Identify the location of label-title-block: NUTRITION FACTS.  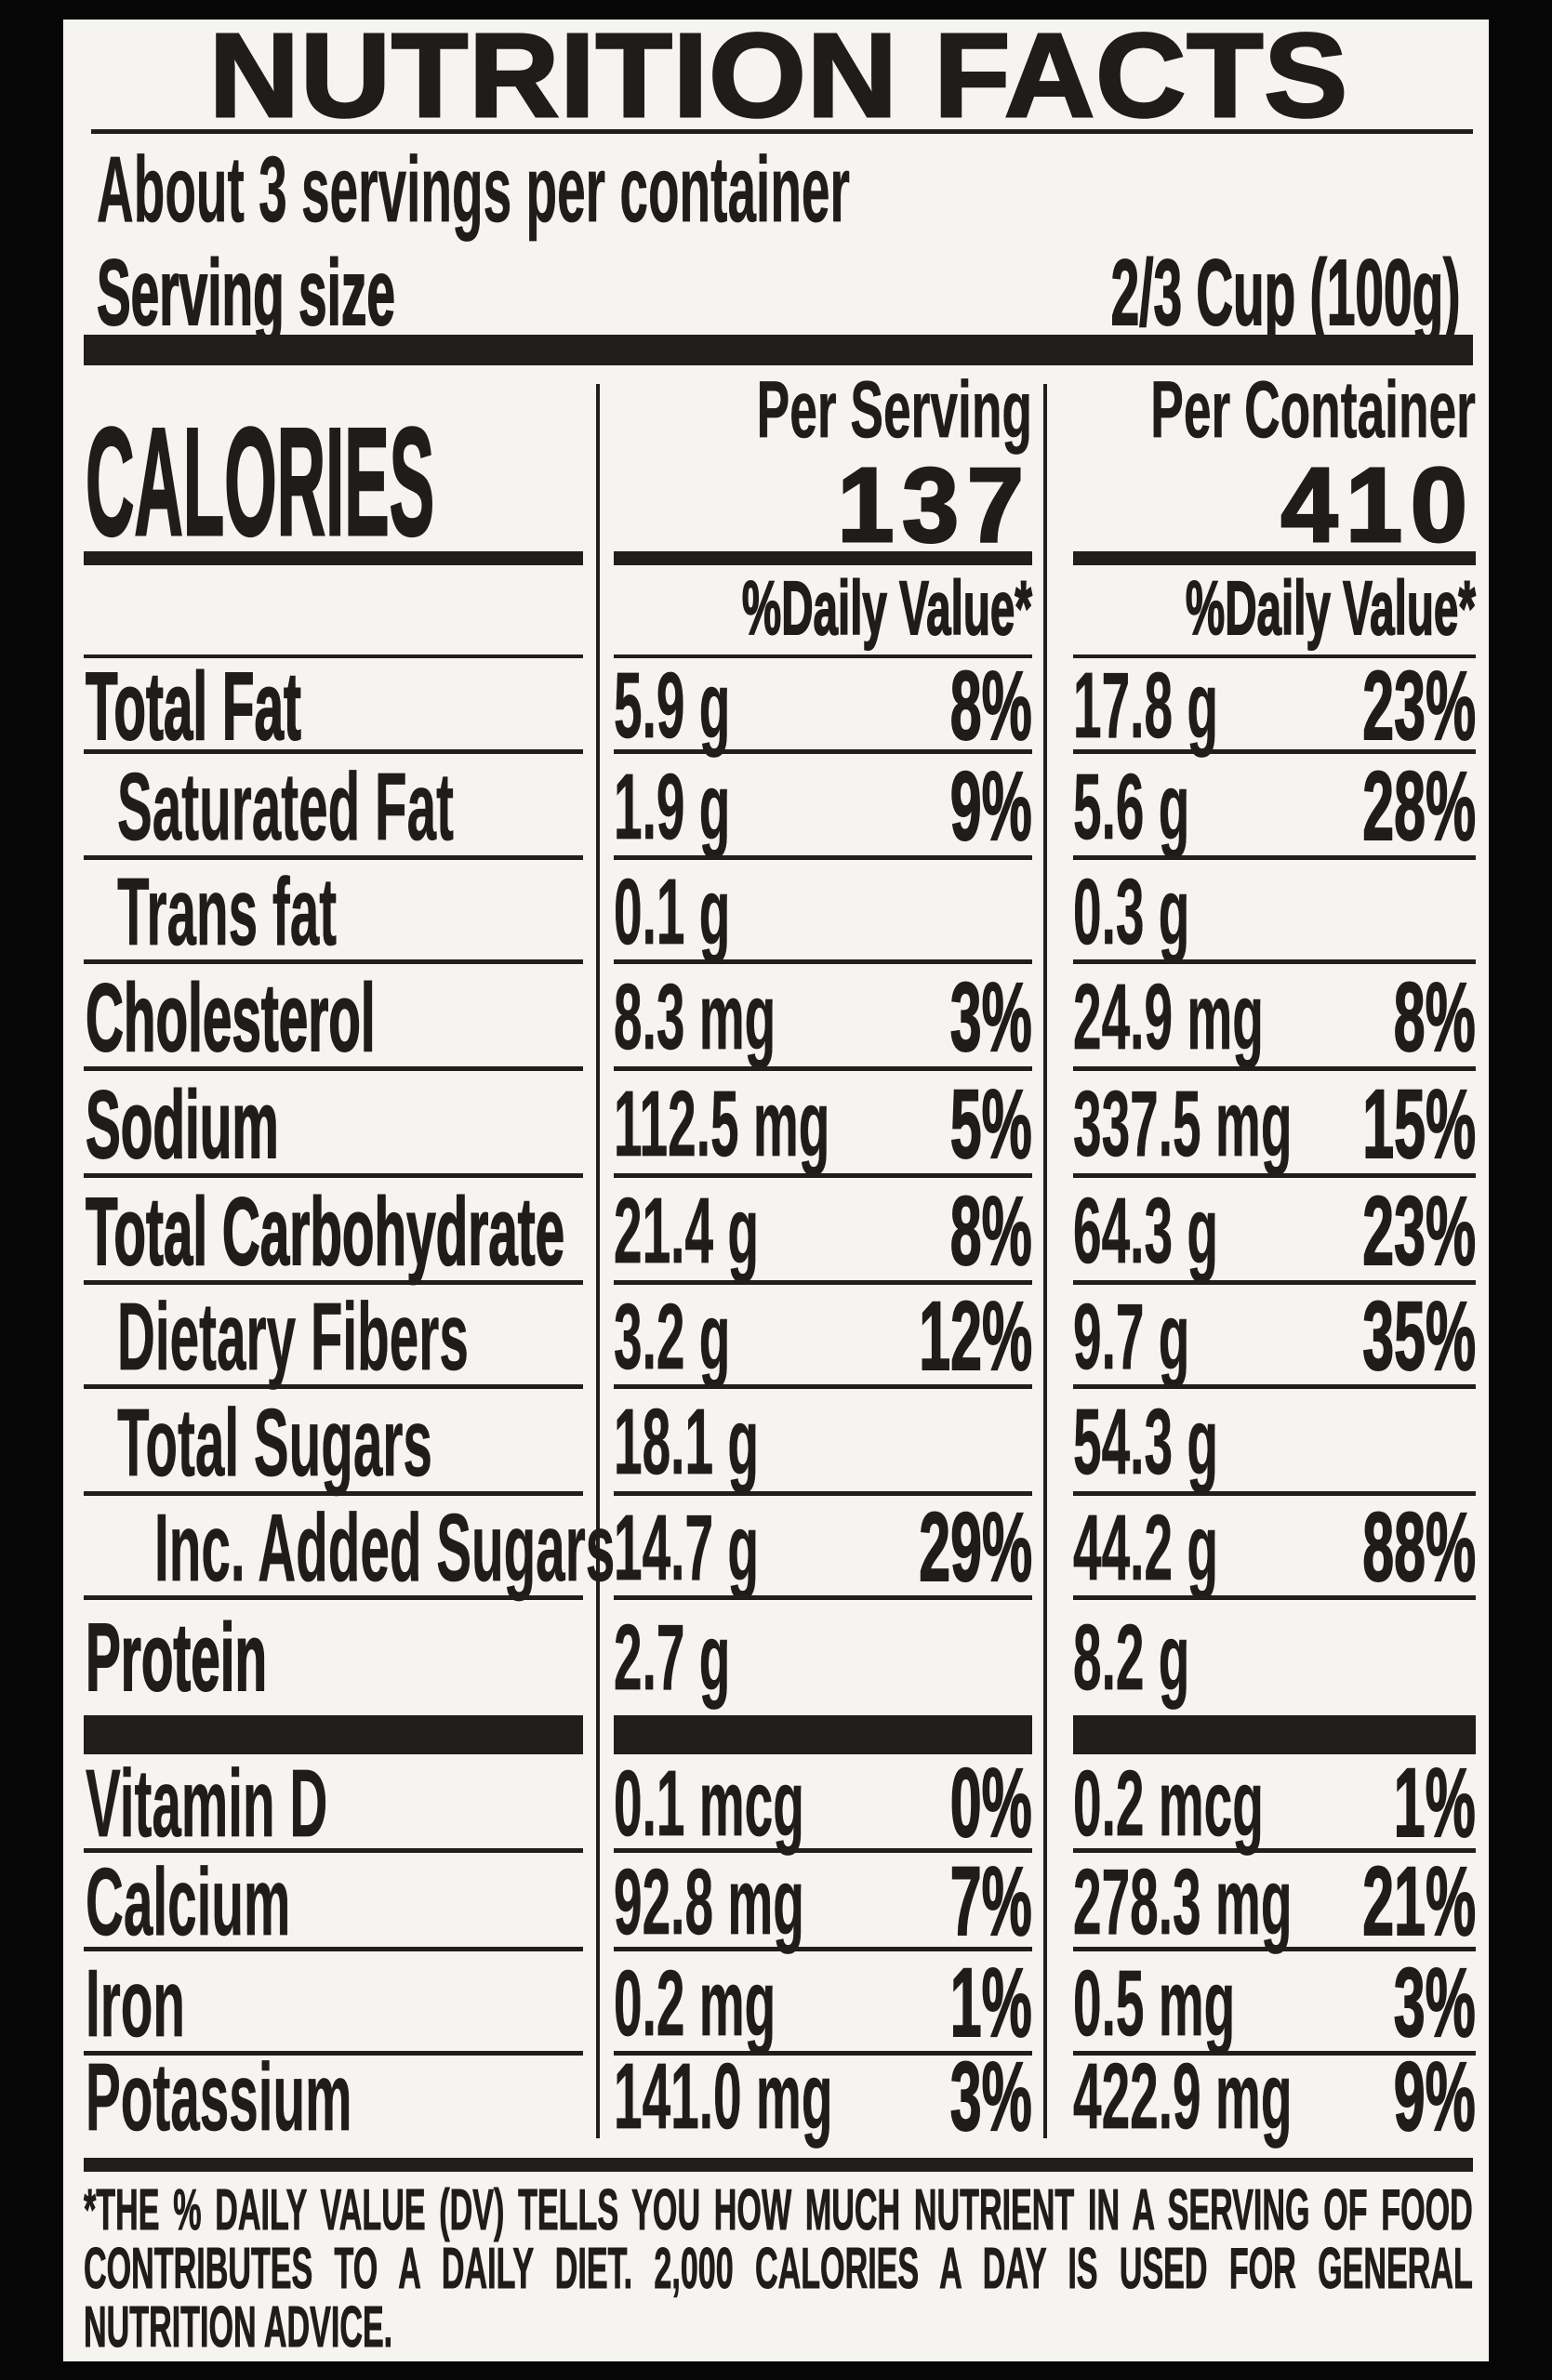
(778, 75).